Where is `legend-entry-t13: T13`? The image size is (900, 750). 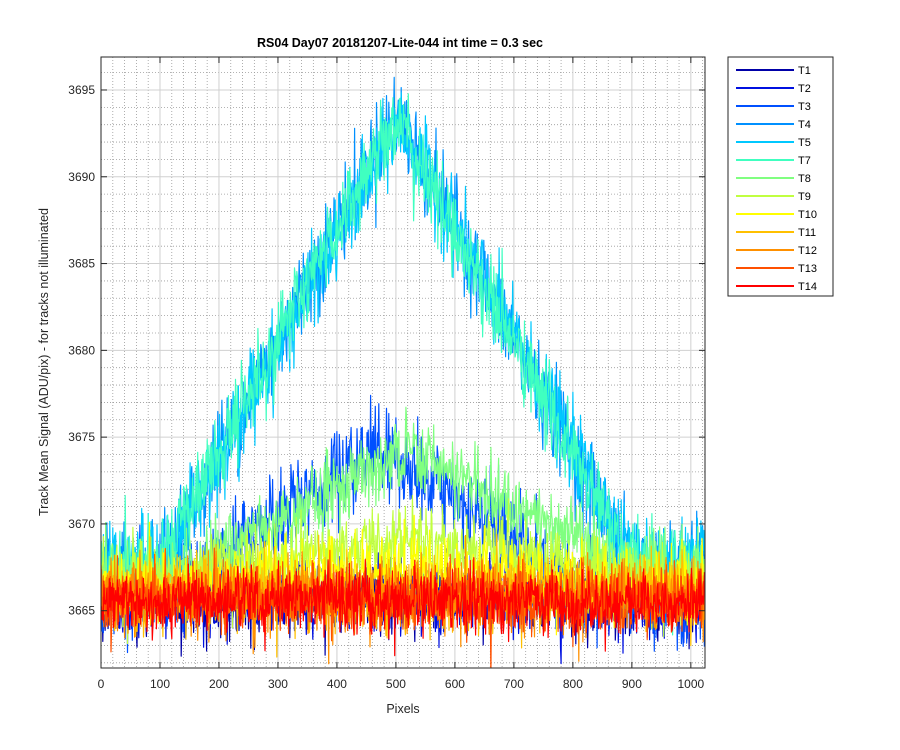
legend-entry-t13: T13 is located at coordinates (776, 269).